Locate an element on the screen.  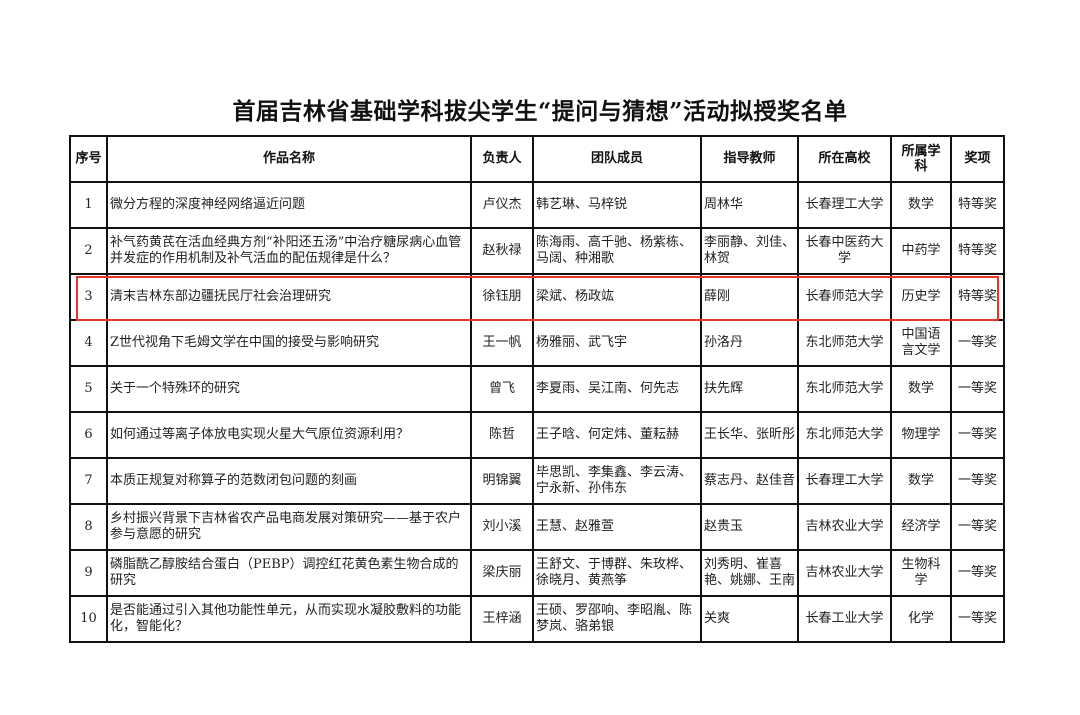
cell-members: 韩艺琳、马梓锐 is located at coordinates (617, 205).